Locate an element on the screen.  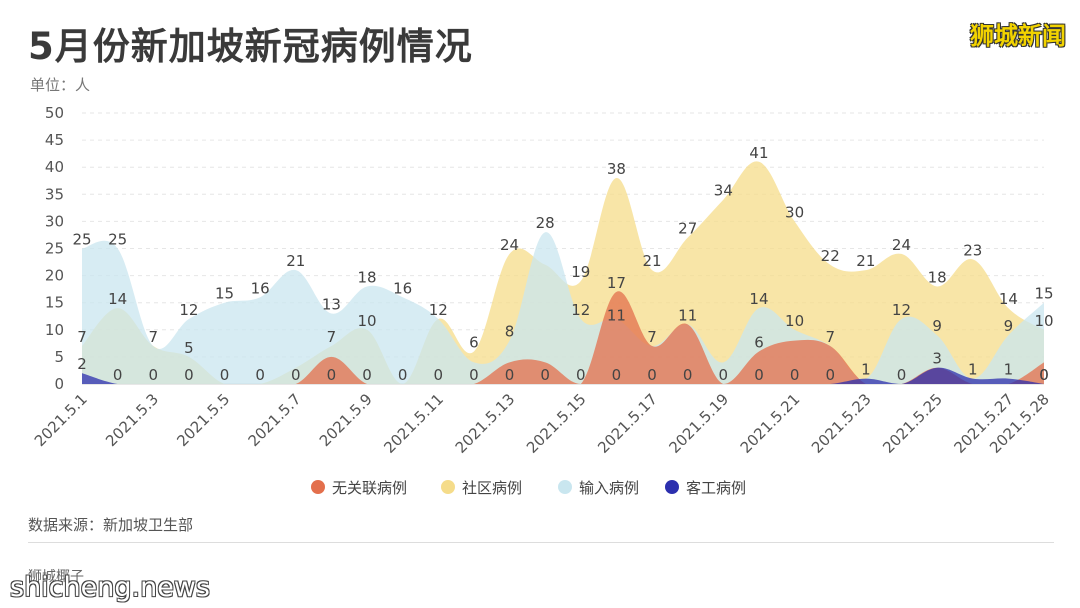
x-tick-label: 2021.5.3 is located at coordinates (132, 420).